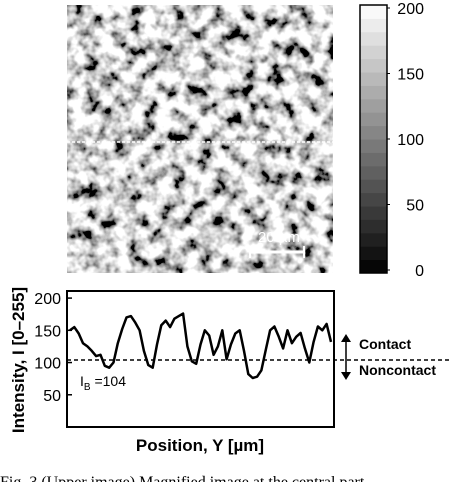 The height and width of the screenshot is (487, 474). What do you see at coordinates (397, 370) in the screenshot?
I see `noncontact-label: Noncontact` at bounding box center [397, 370].